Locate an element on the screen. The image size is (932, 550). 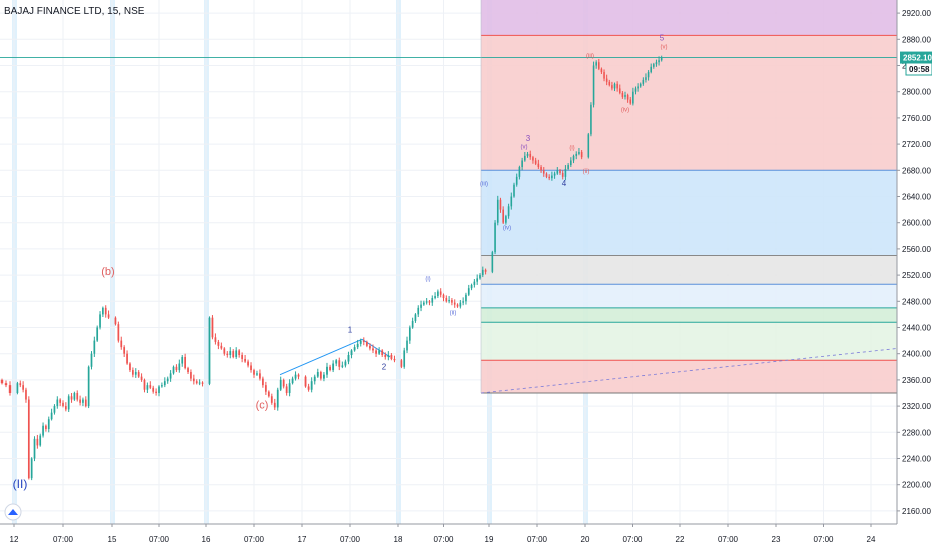
wave-label: 5 is located at coordinates (662, 38).